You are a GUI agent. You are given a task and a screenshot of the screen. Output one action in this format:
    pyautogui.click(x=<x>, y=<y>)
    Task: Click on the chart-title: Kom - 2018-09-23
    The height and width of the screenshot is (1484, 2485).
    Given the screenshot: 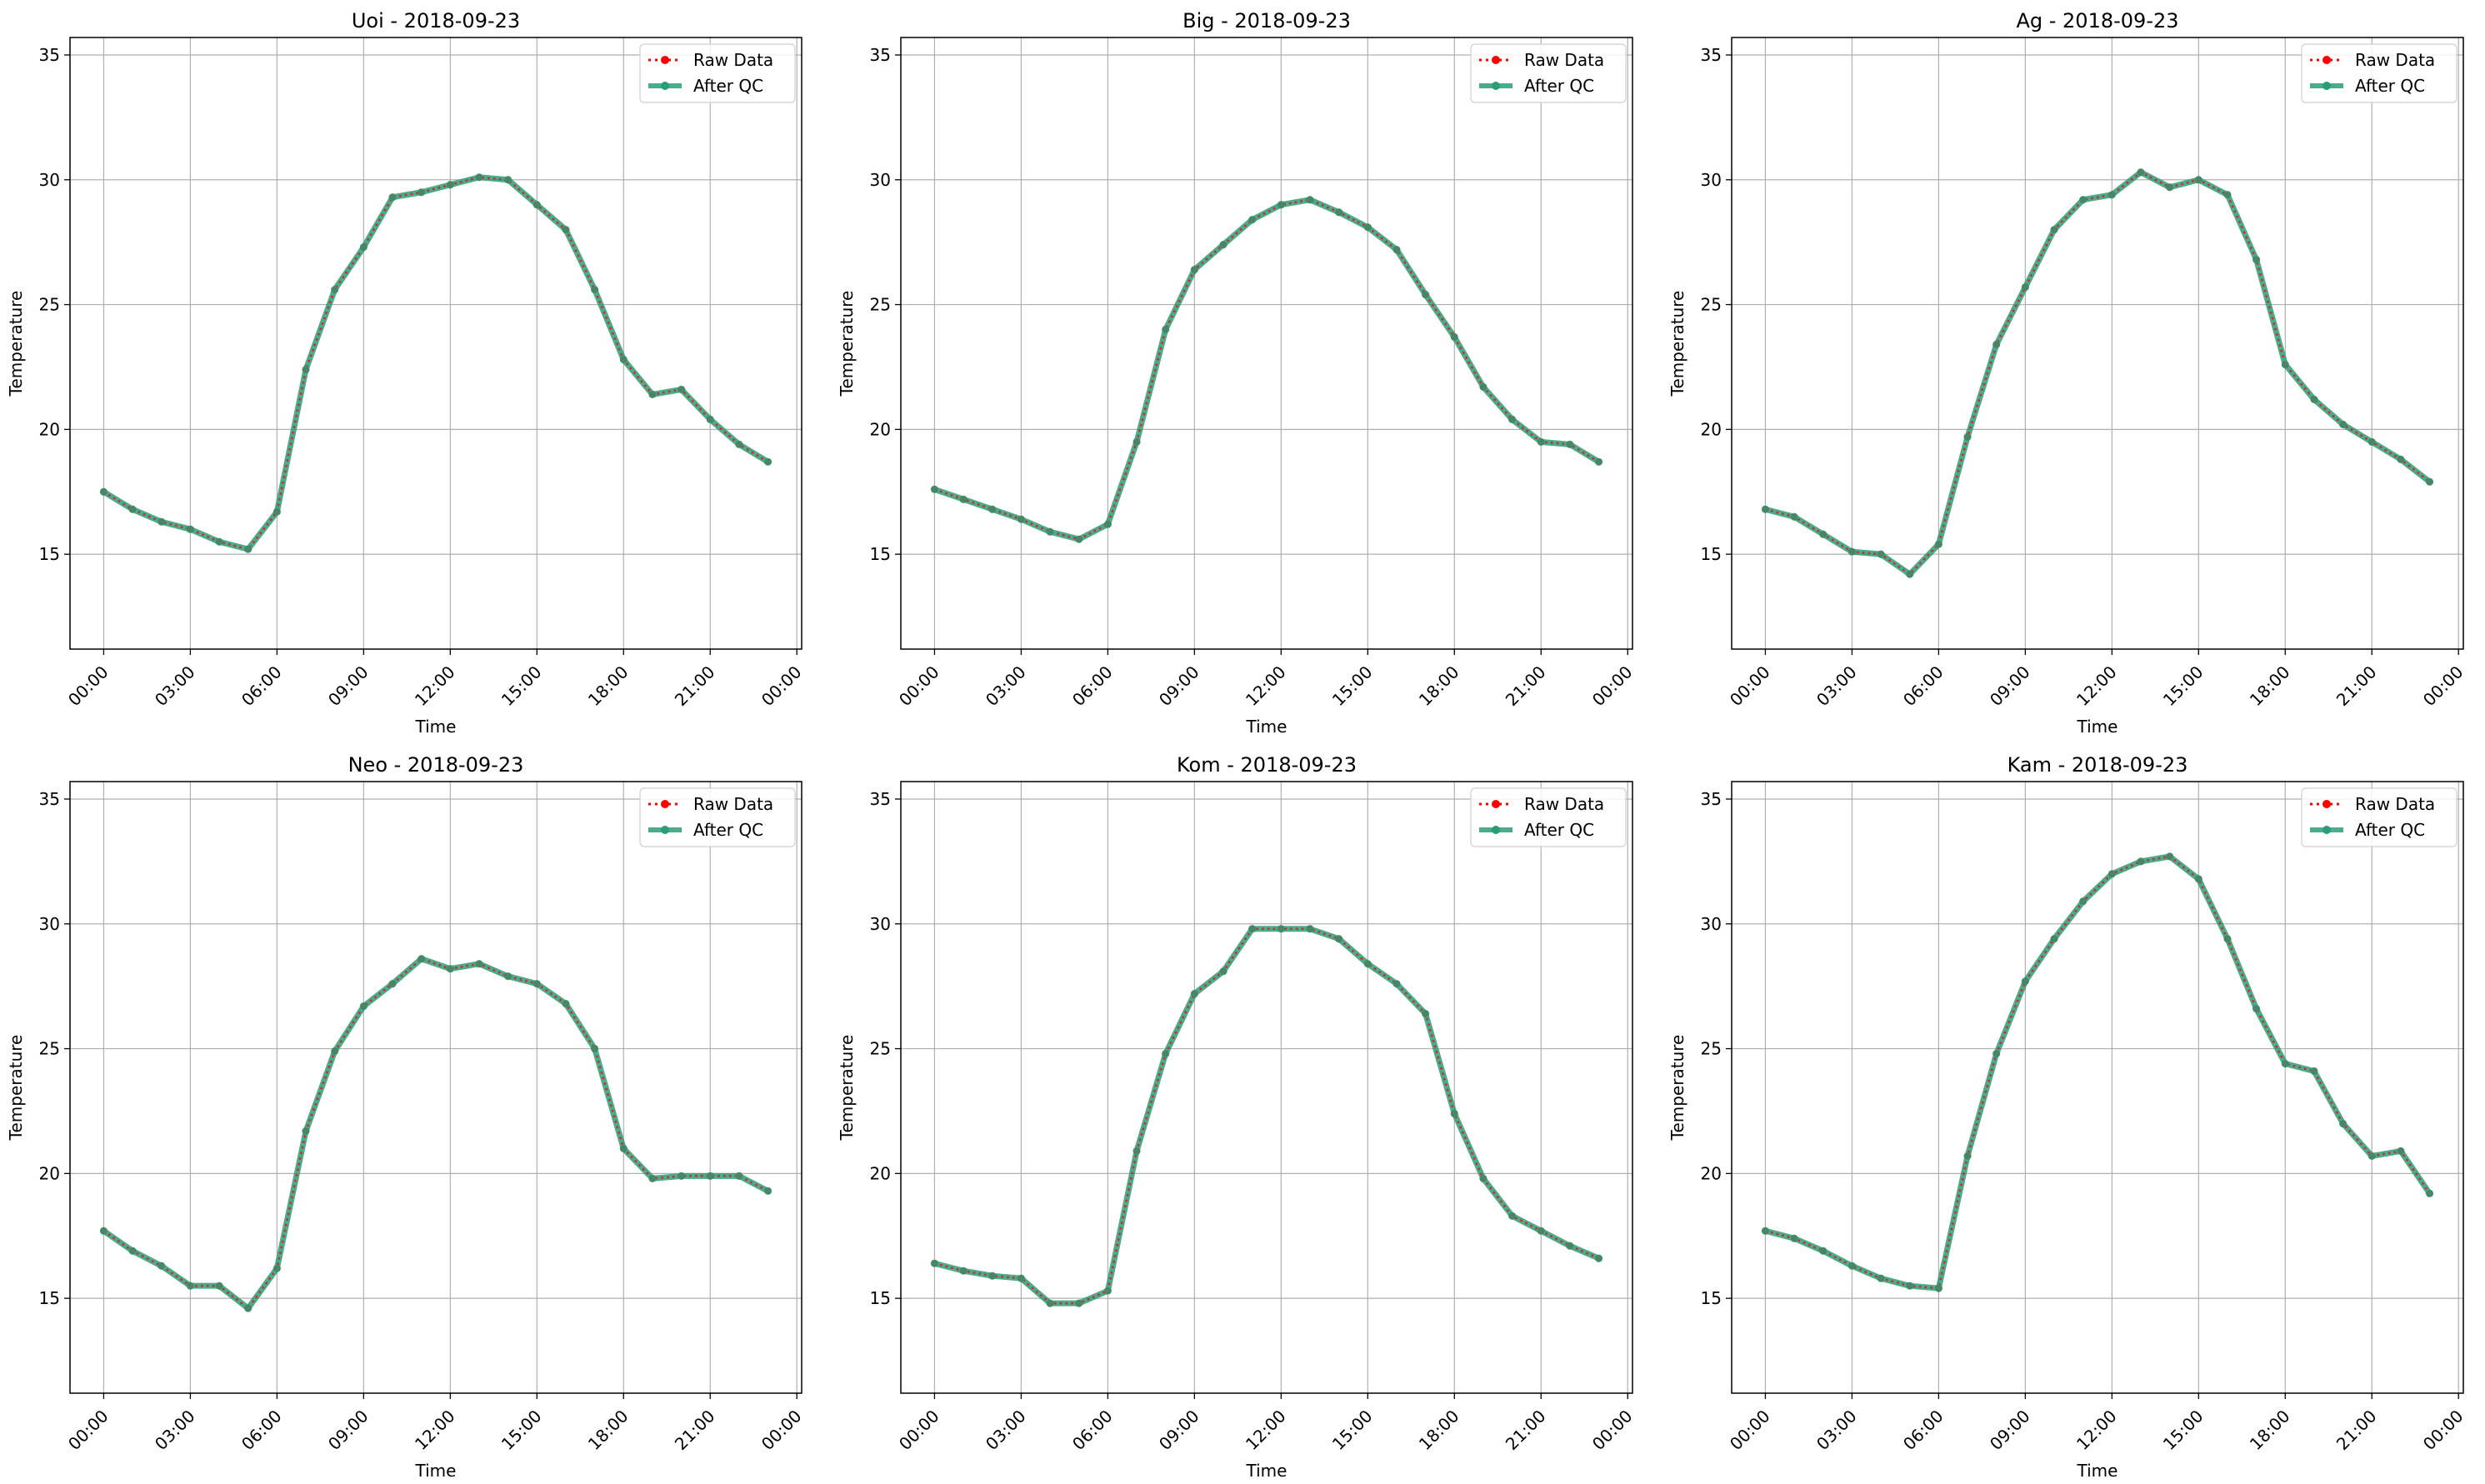 What is the action you would take?
    pyautogui.click(x=1267, y=765)
    